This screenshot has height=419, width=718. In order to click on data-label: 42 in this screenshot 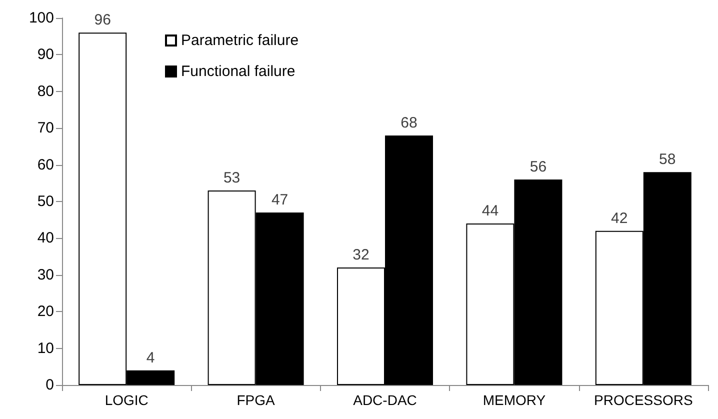, I will do `click(619, 218)`.